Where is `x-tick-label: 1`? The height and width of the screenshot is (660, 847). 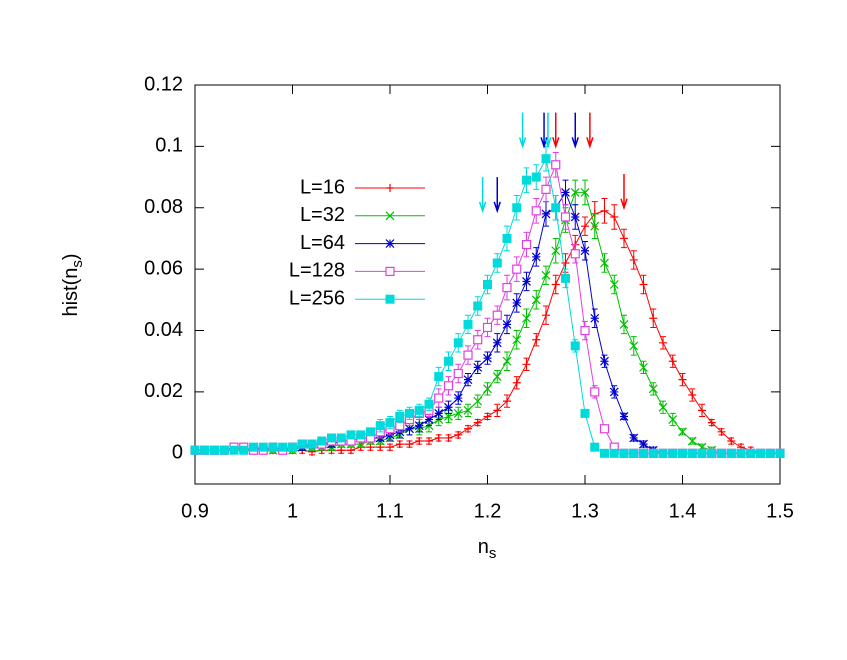 x-tick-label: 1 is located at coordinates (292, 511).